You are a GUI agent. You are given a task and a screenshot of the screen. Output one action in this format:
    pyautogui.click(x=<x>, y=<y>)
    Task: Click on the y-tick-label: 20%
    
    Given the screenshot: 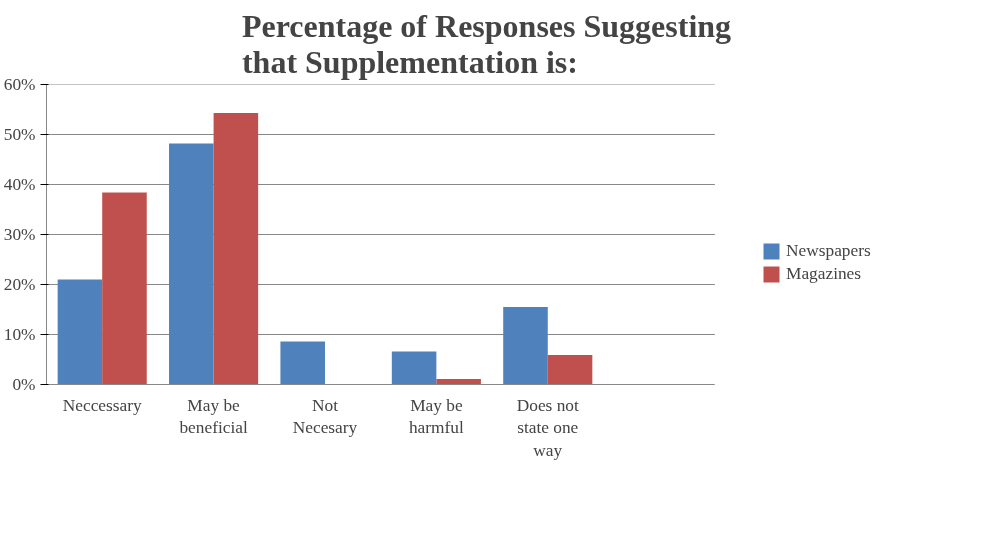 What is the action you would take?
    pyautogui.click(x=19, y=284)
    